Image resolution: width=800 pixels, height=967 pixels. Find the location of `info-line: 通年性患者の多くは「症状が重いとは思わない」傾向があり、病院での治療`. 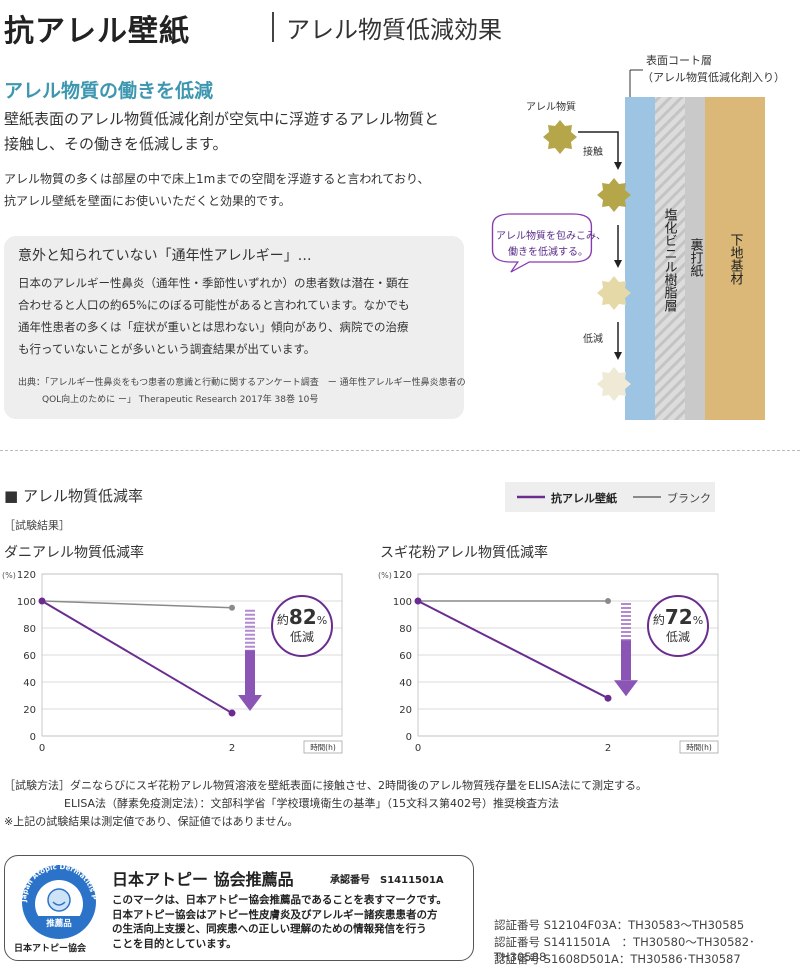

info-line: 通年性患者の多くは「症状が重いとは思わない」傾向があり、病院での治療 is located at coordinates (213, 327).